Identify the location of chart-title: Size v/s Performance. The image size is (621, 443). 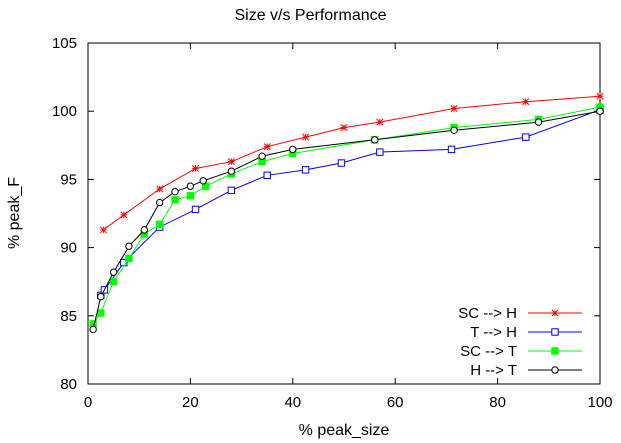
(310, 15).